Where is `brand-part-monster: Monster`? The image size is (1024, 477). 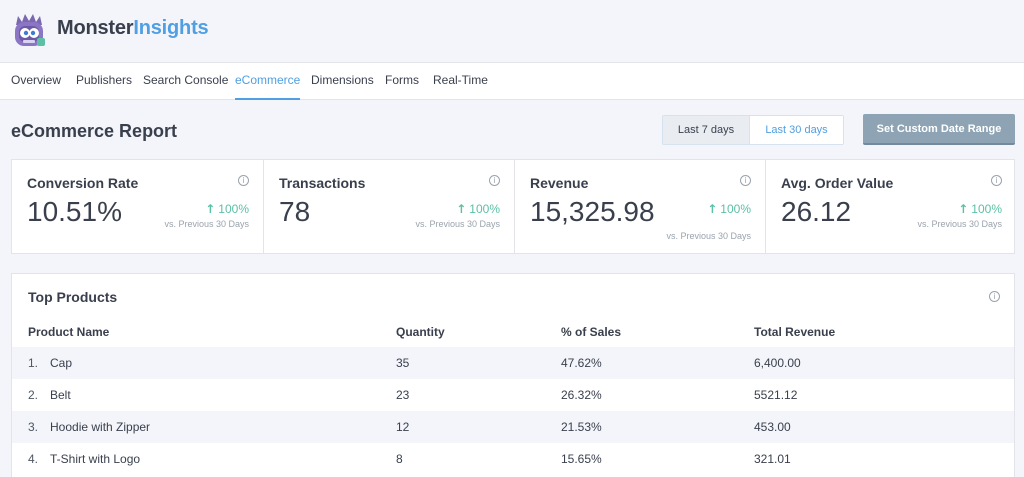 brand-part-monster: Monster is located at coordinates (95, 28).